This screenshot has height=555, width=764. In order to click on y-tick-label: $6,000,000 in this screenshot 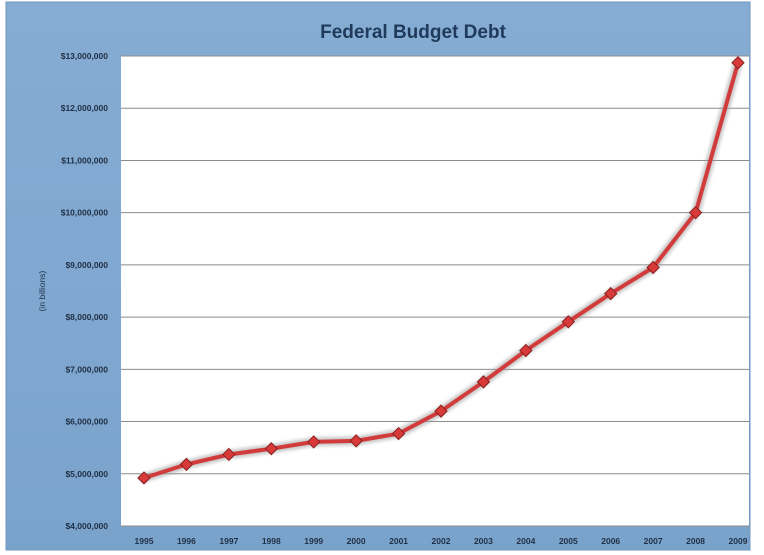, I will do `click(86, 422)`.